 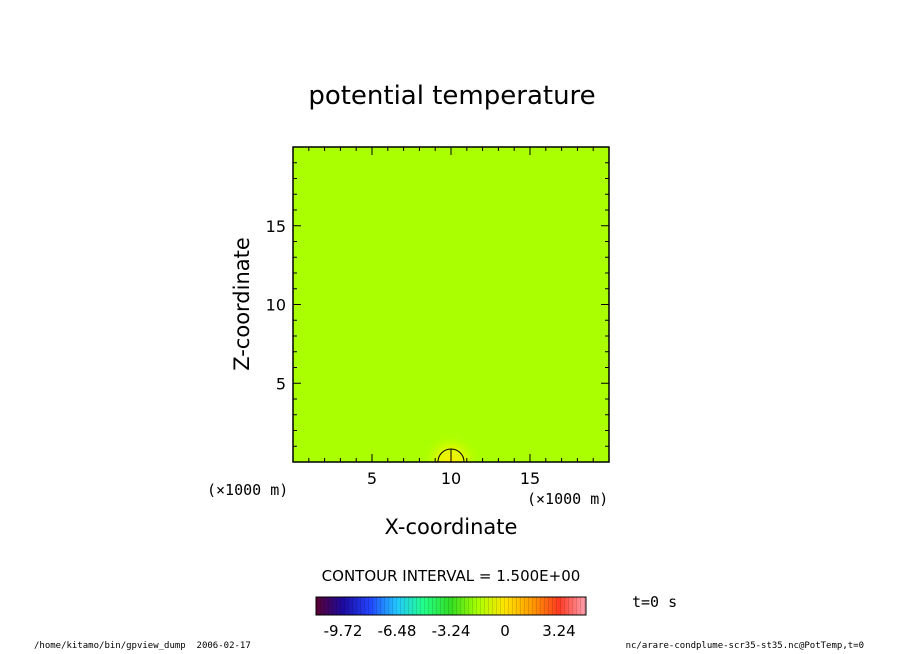 What do you see at coordinates (281, 383) in the screenshot?
I see `y-tick-label: 5` at bounding box center [281, 383].